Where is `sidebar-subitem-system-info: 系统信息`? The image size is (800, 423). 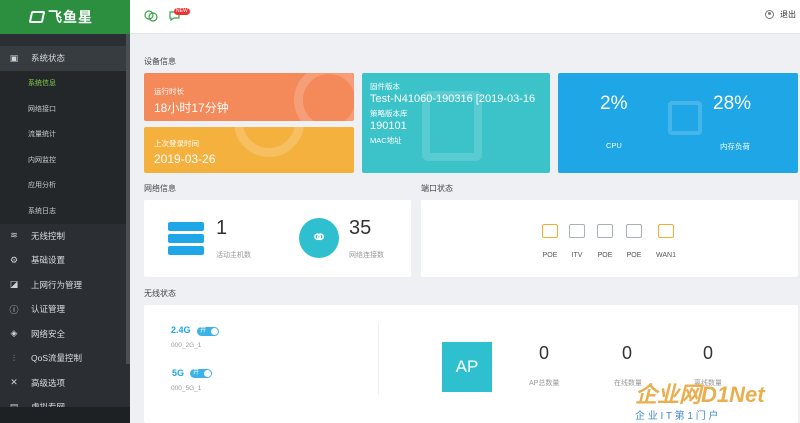 sidebar-subitem-system-info: 系统信息 is located at coordinates (42, 84).